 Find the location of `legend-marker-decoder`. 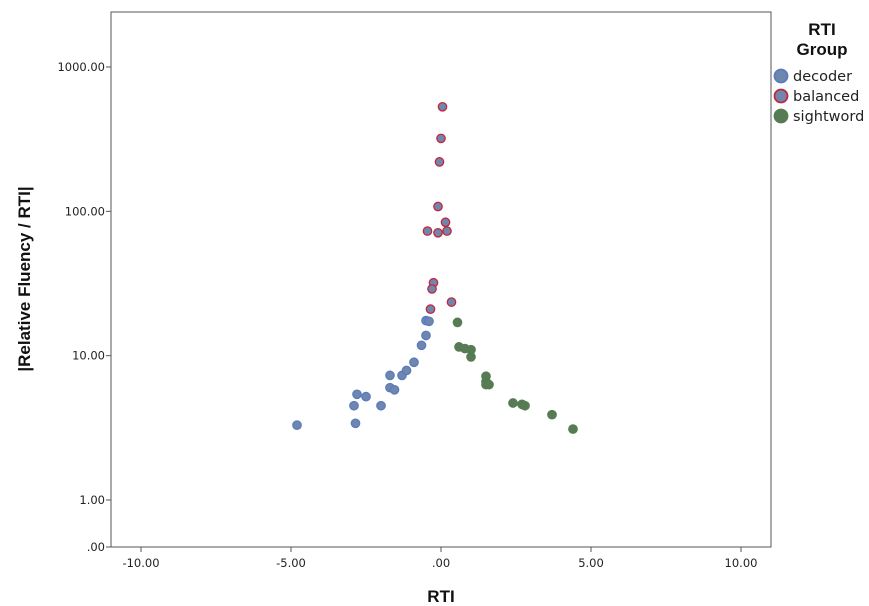

legend-marker-decoder is located at coordinates (781, 76).